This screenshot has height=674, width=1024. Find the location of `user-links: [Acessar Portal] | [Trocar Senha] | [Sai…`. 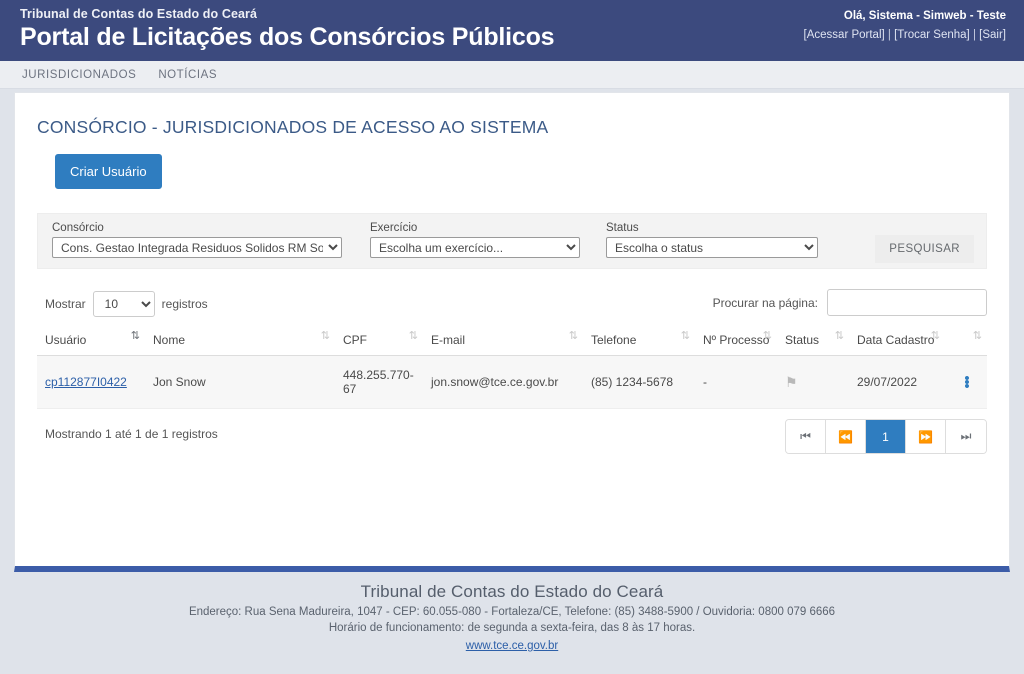

user-links: [Acessar Portal] | [Trocar Senha] | [Sai… is located at coordinates (905, 35).